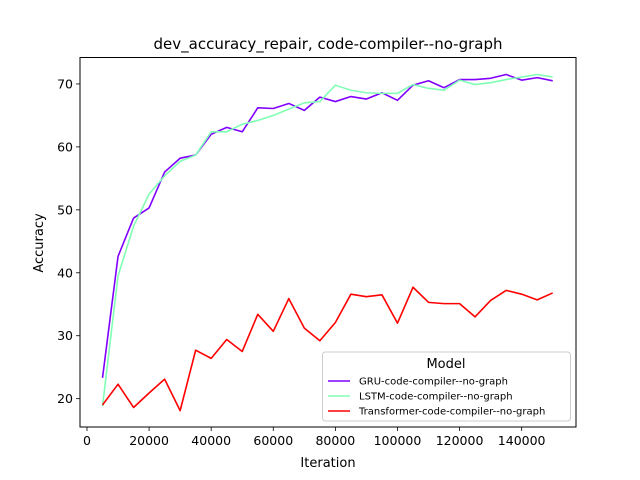 The height and width of the screenshot is (480, 640). I want to click on y-tick-label: 50, so click(65, 209).